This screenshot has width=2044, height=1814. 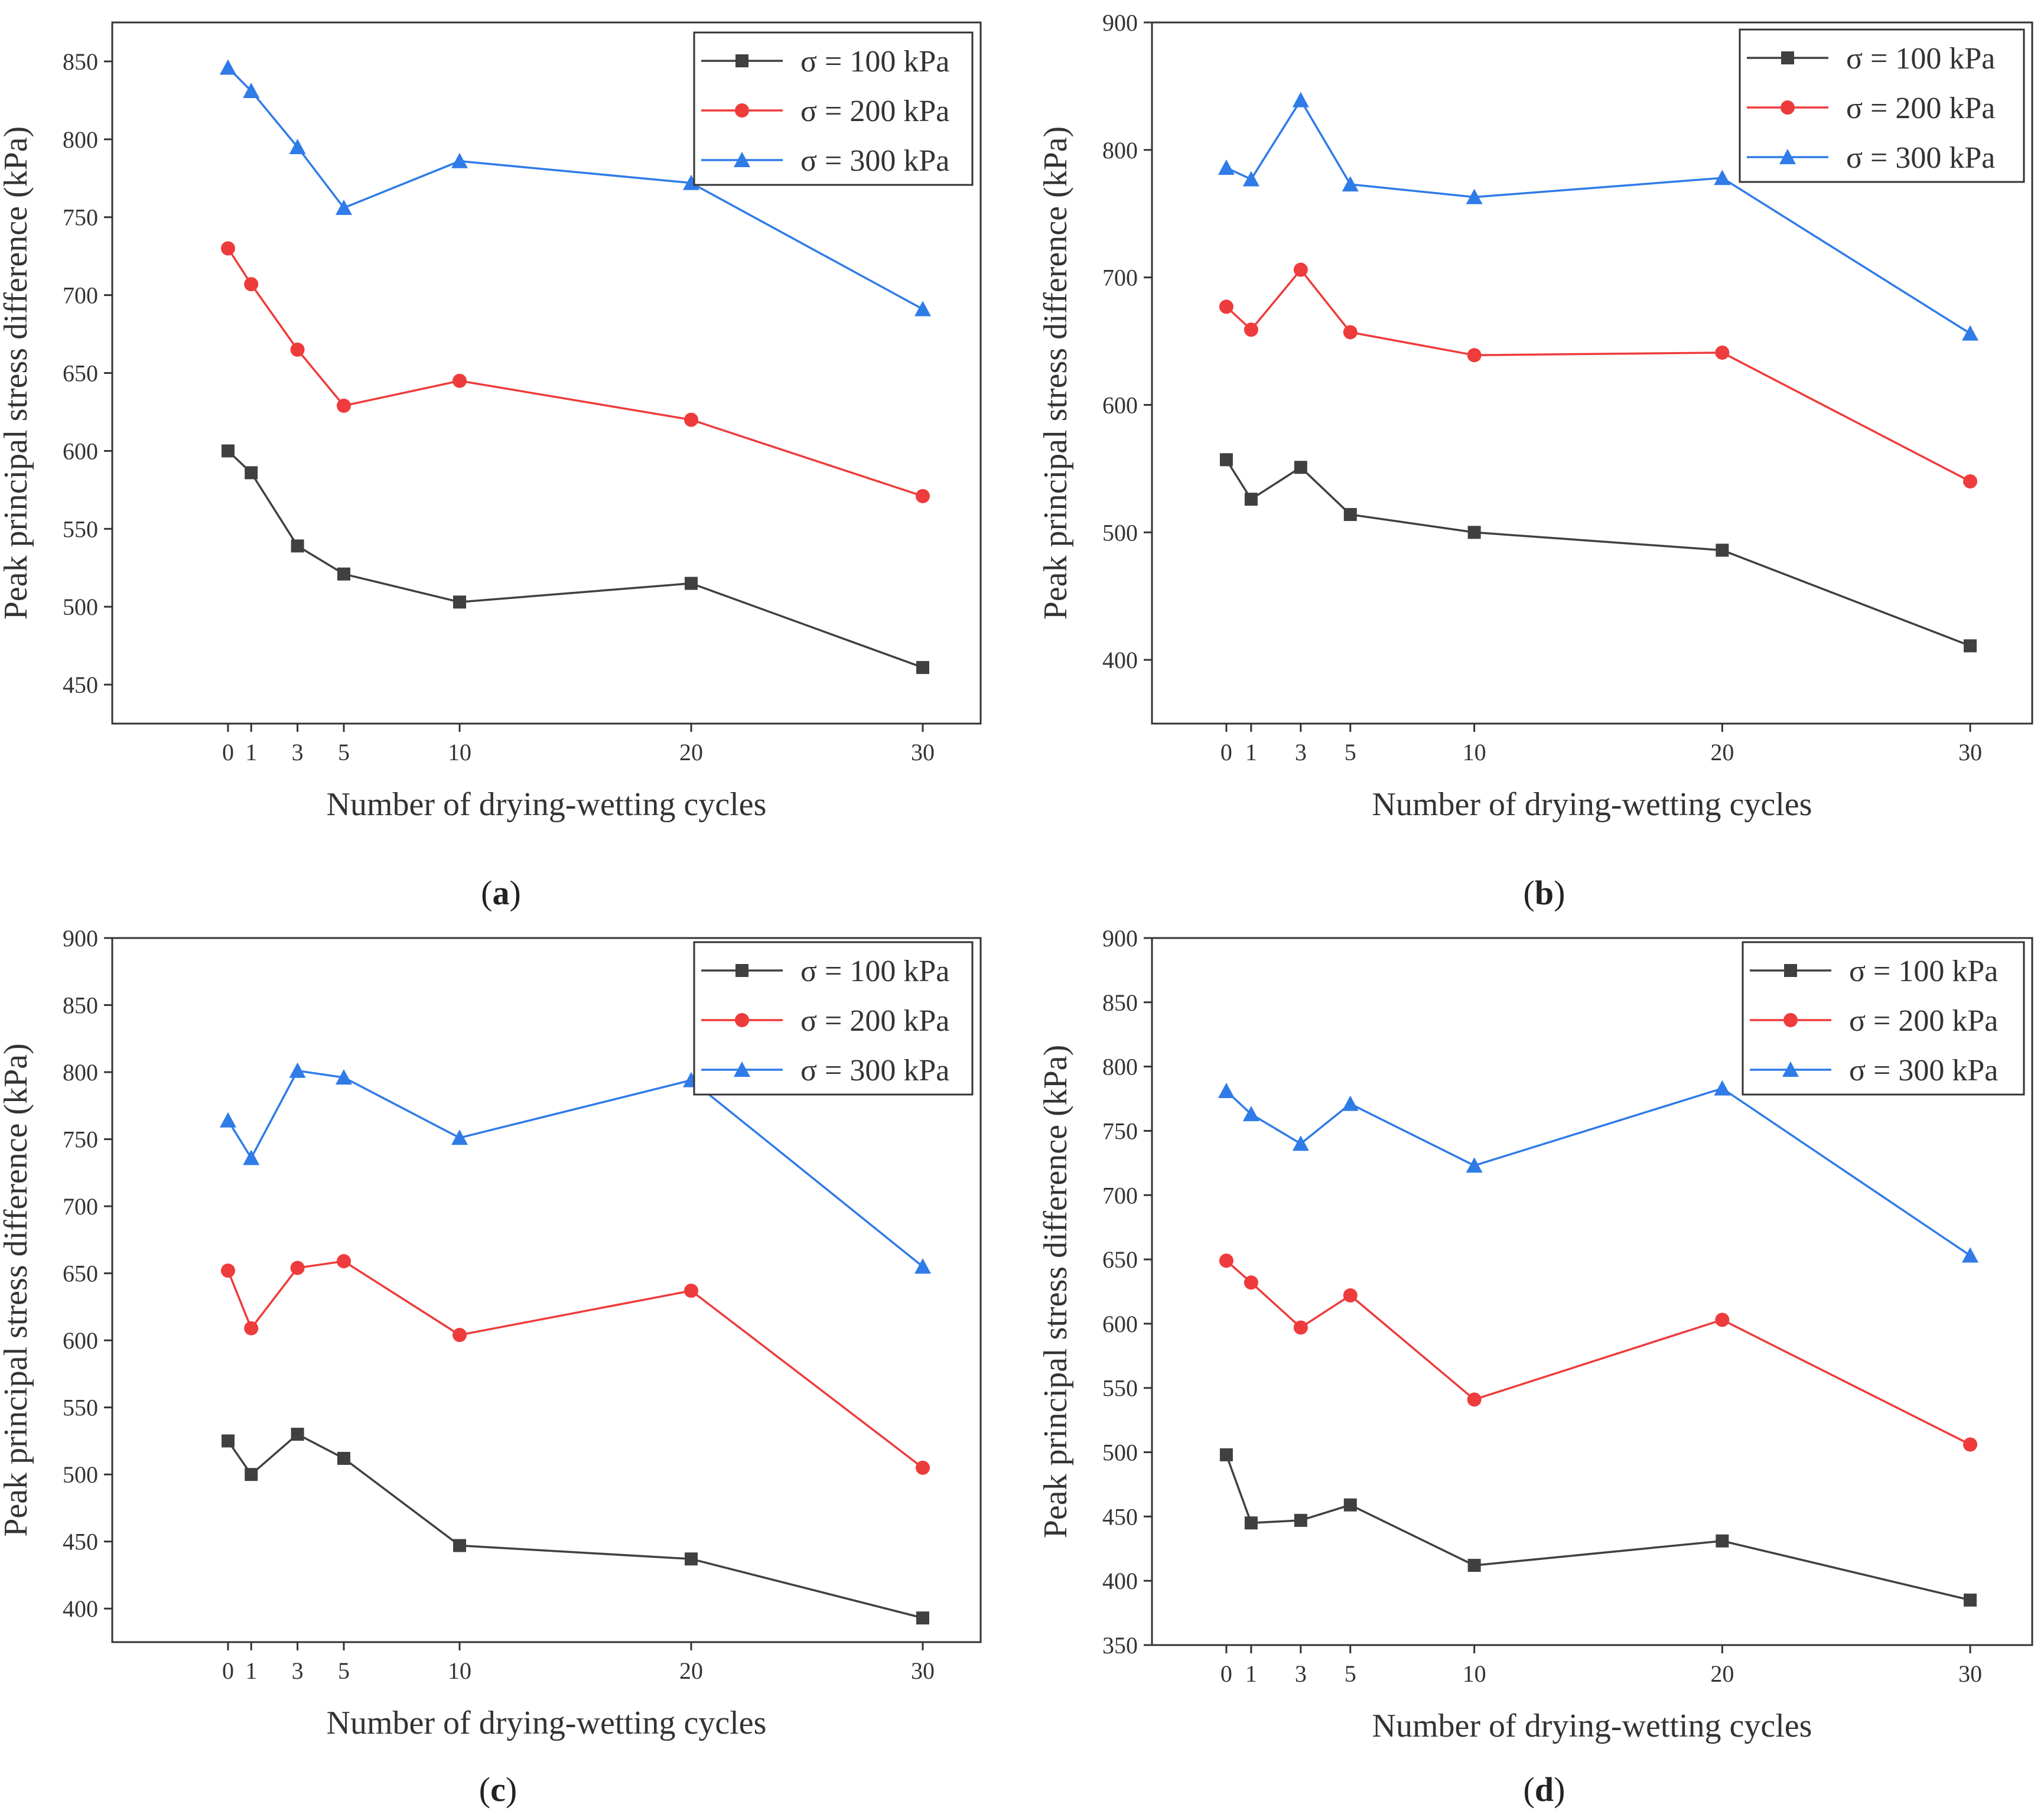 I want to click on x-tick-label-c-5: 20, so click(x=691, y=1670).